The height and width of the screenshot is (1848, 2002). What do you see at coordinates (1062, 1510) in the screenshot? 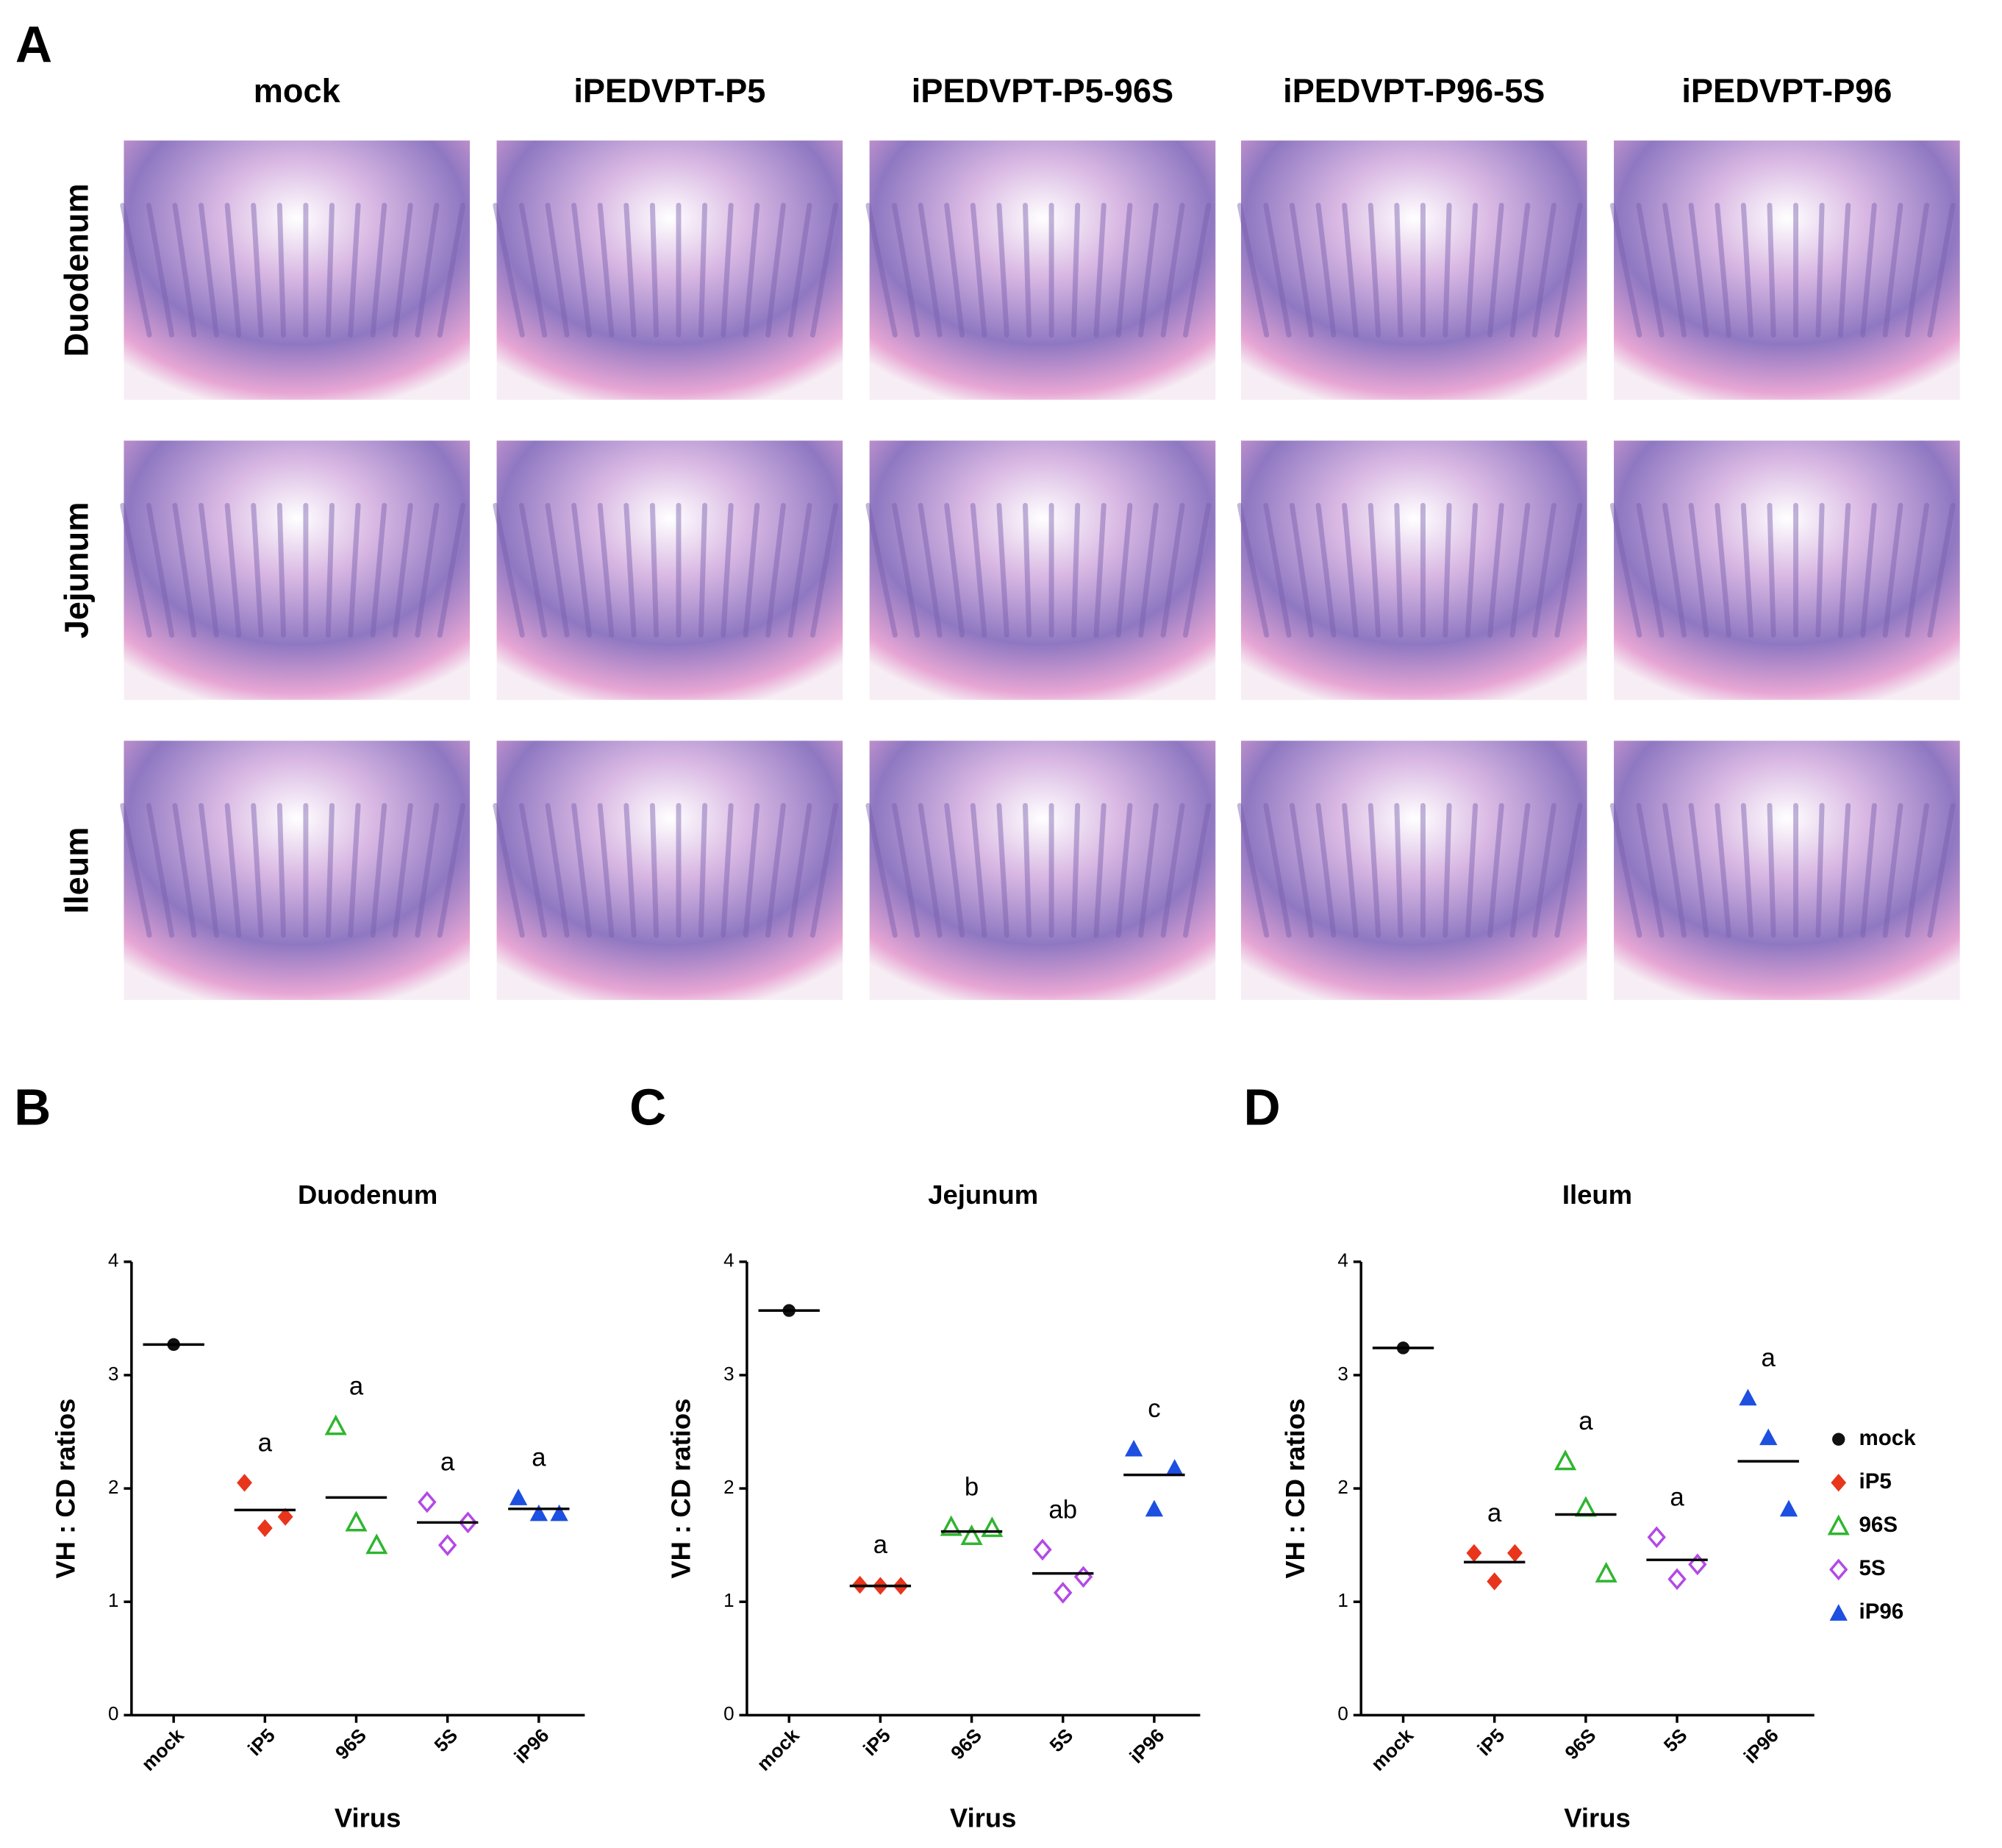
I see `significance-letter: ab` at bounding box center [1062, 1510].